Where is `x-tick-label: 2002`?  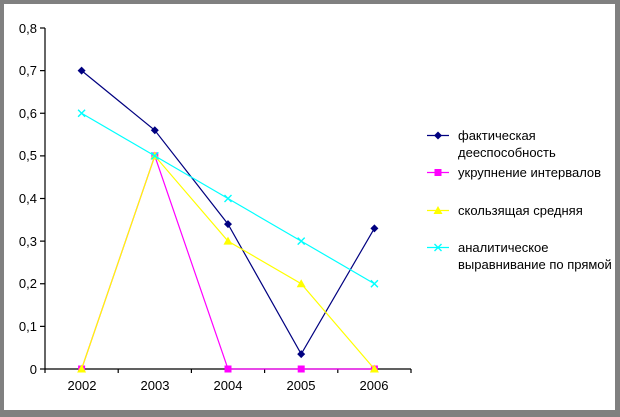
x-tick-label: 2002 is located at coordinates (82, 385).